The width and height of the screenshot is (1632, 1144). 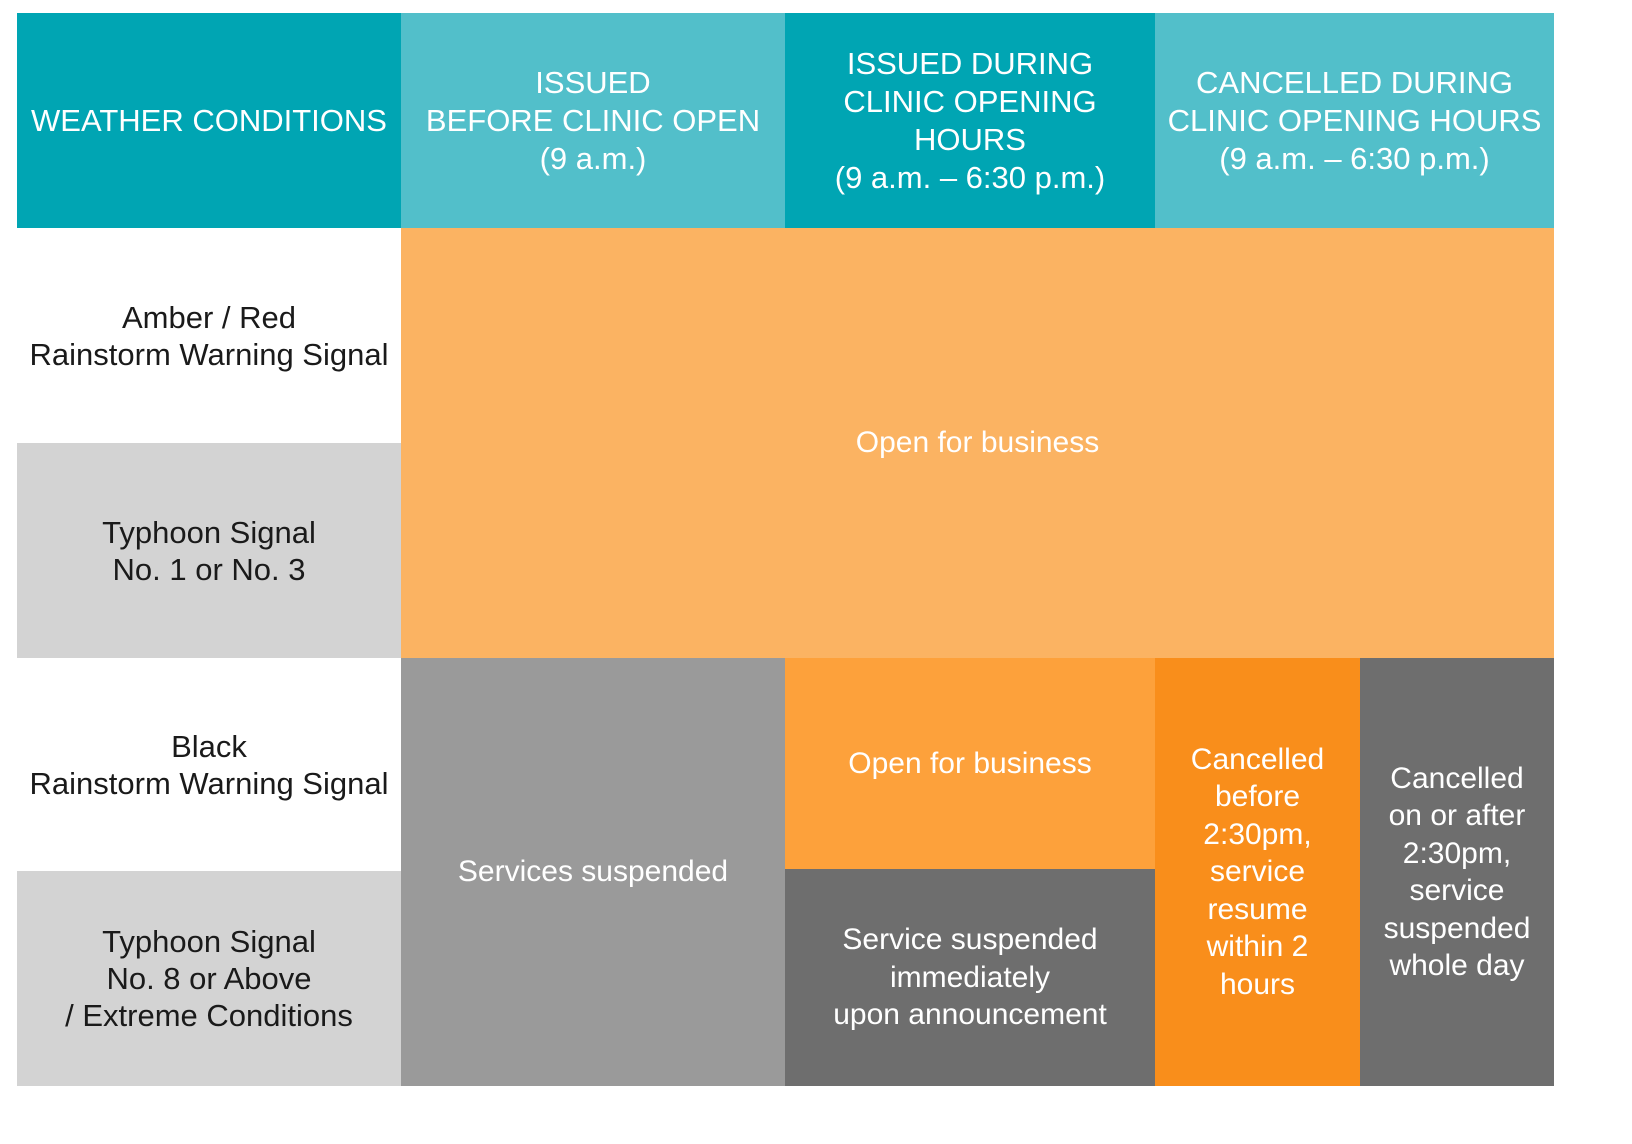 I want to click on outcome-services-suspended: Services suspended, so click(x=593, y=872).